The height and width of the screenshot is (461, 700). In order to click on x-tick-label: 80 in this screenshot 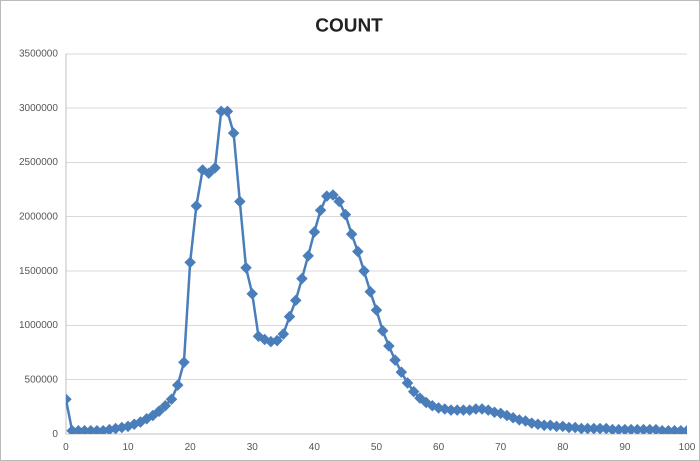, I will do `click(563, 447)`.